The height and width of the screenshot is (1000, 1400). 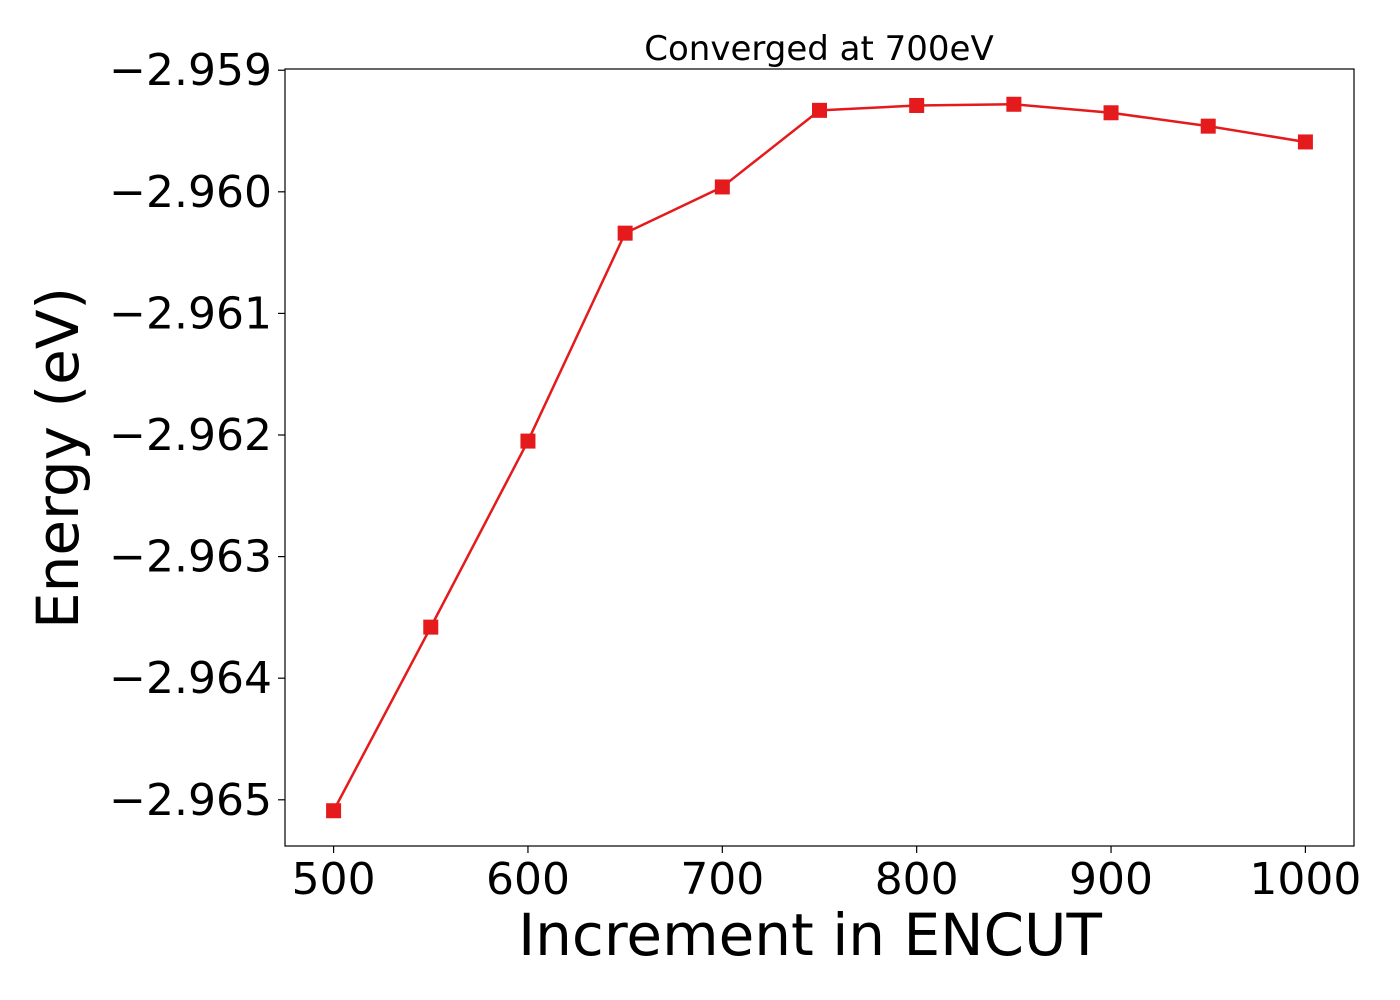 I want to click on chart-title: Converged at 700eV, so click(x=818, y=49).